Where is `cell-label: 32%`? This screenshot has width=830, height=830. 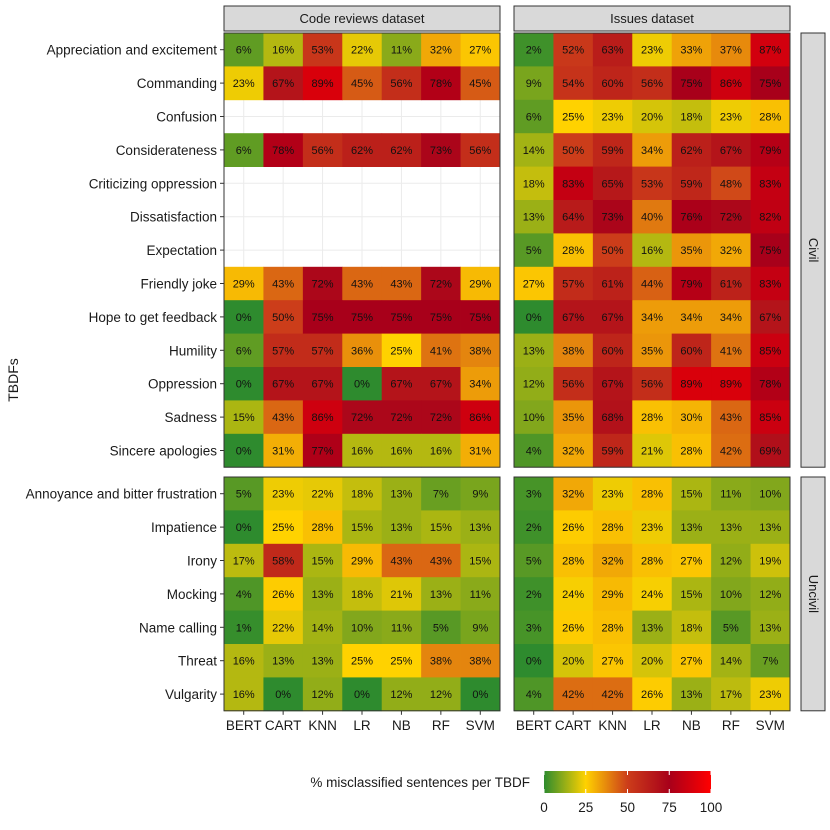
cell-label: 32% is located at coordinates (613, 562).